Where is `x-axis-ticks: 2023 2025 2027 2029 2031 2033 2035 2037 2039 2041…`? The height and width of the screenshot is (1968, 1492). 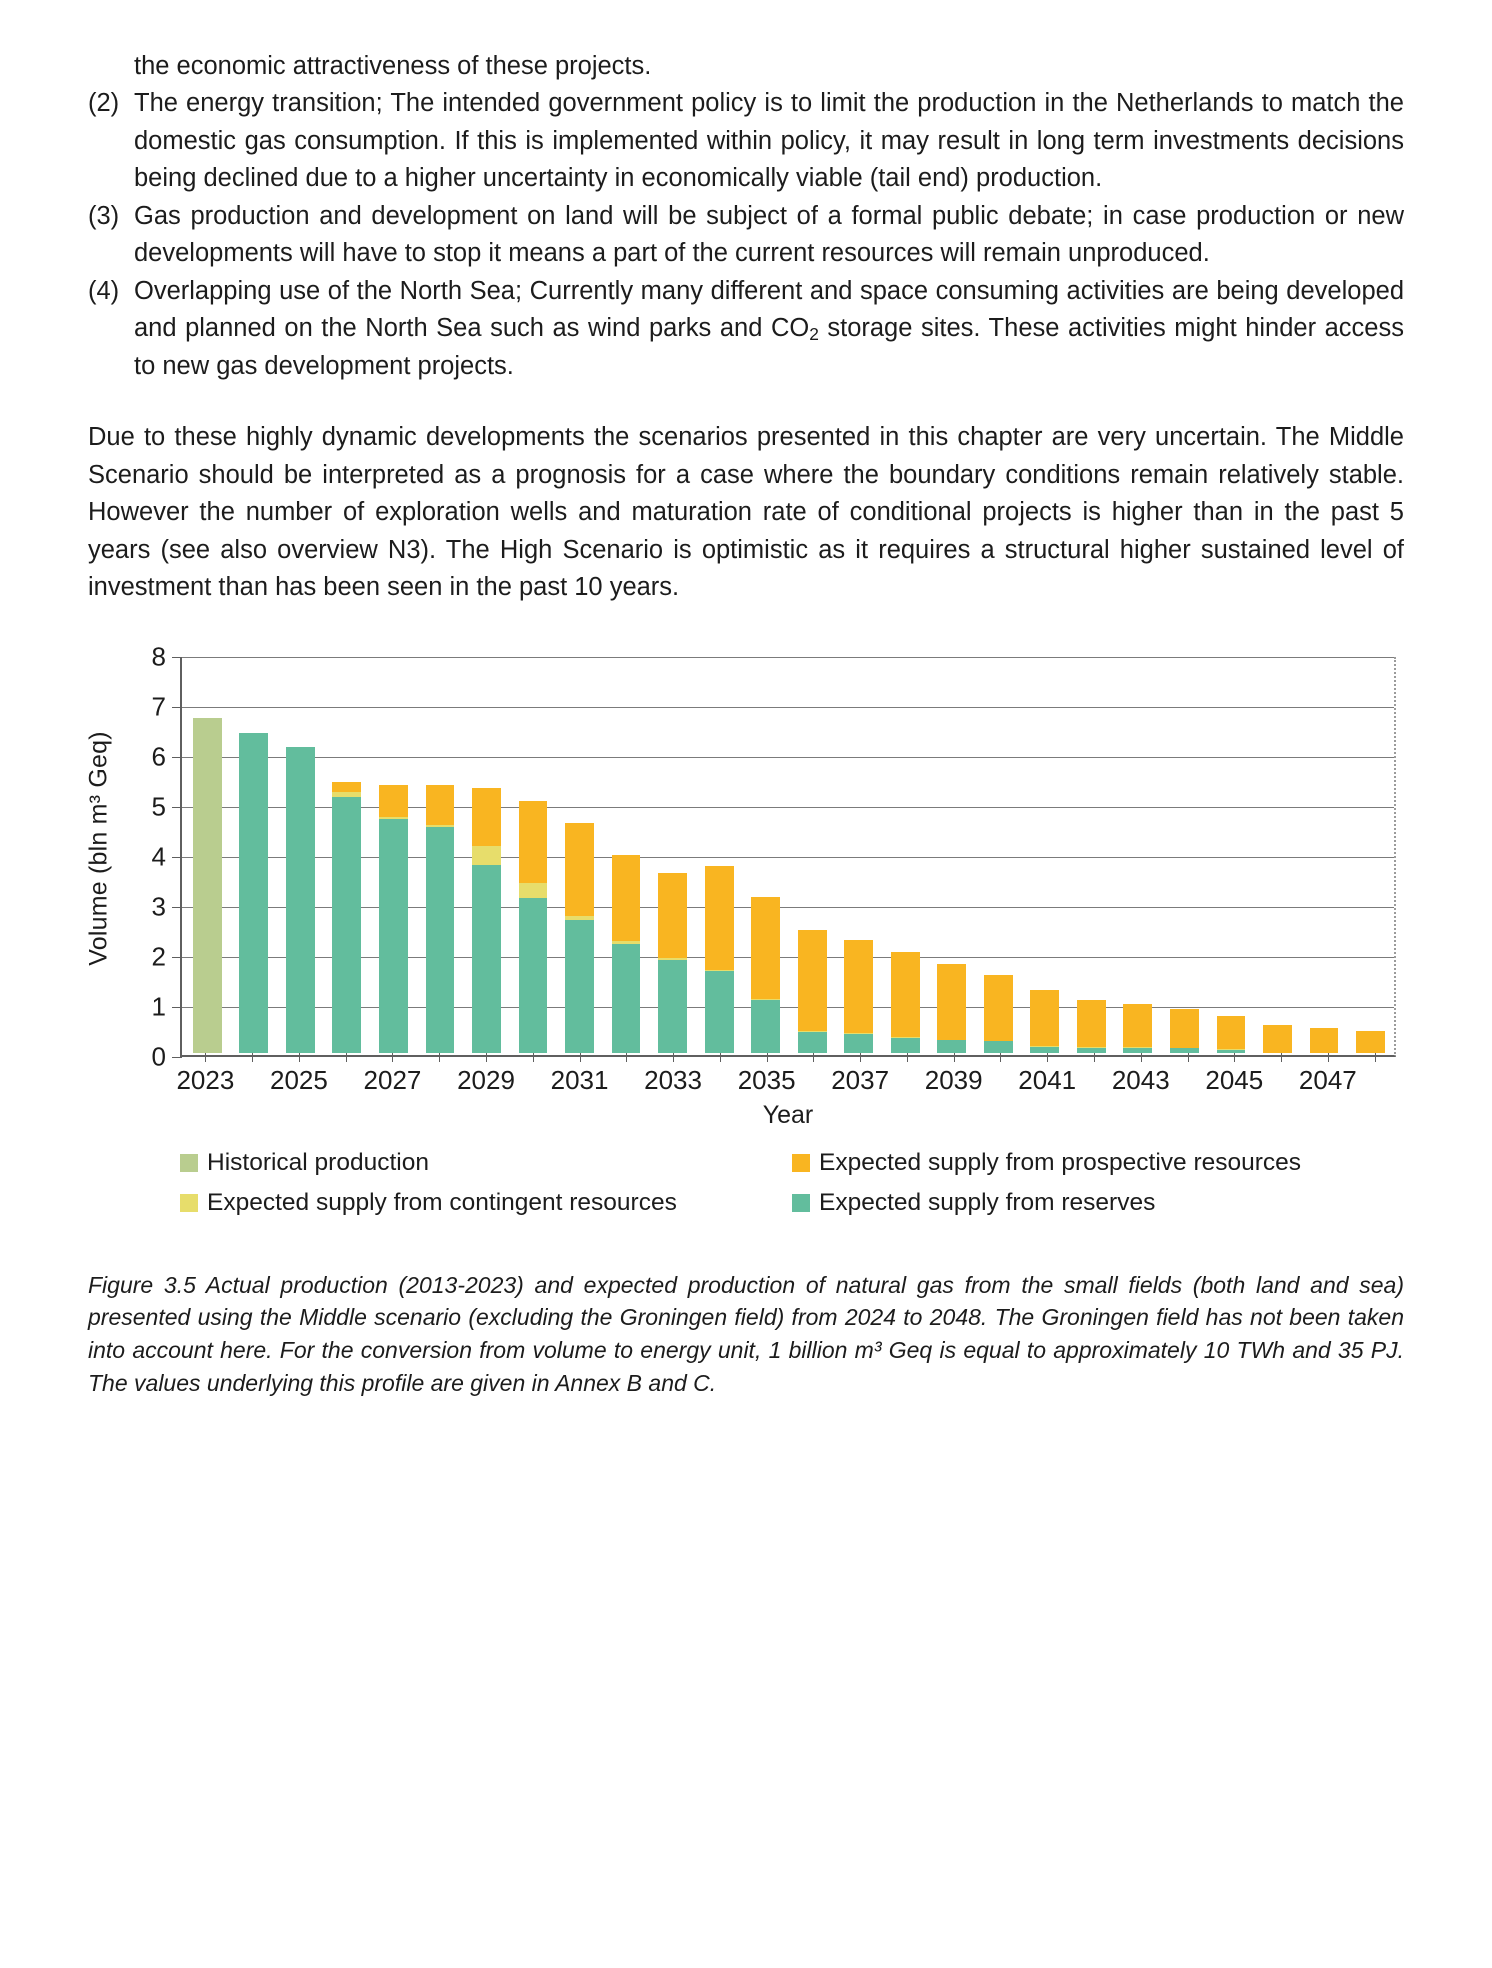 x-axis-ticks: 2023 2025 2027 2029 2031 2033 2035 2037 2039 2041… is located at coordinates (787, 1076).